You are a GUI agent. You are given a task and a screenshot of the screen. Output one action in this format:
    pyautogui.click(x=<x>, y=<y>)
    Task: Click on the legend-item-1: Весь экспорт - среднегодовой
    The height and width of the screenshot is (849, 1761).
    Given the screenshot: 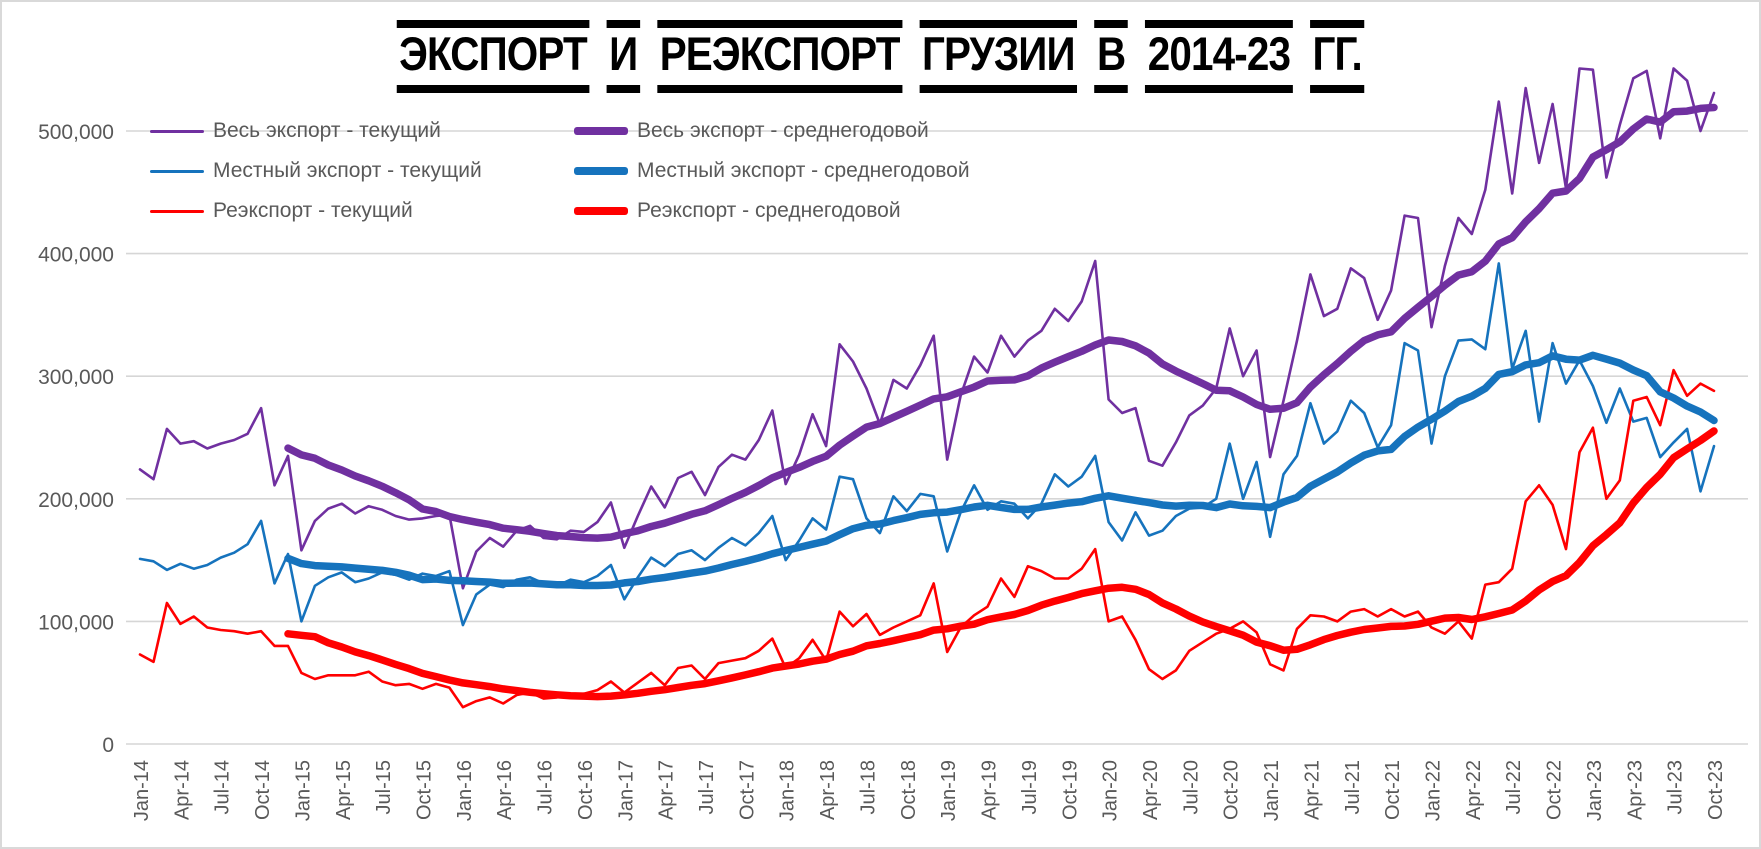 What is the action you would take?
    pyautogui.click(x=751, y=131)
    